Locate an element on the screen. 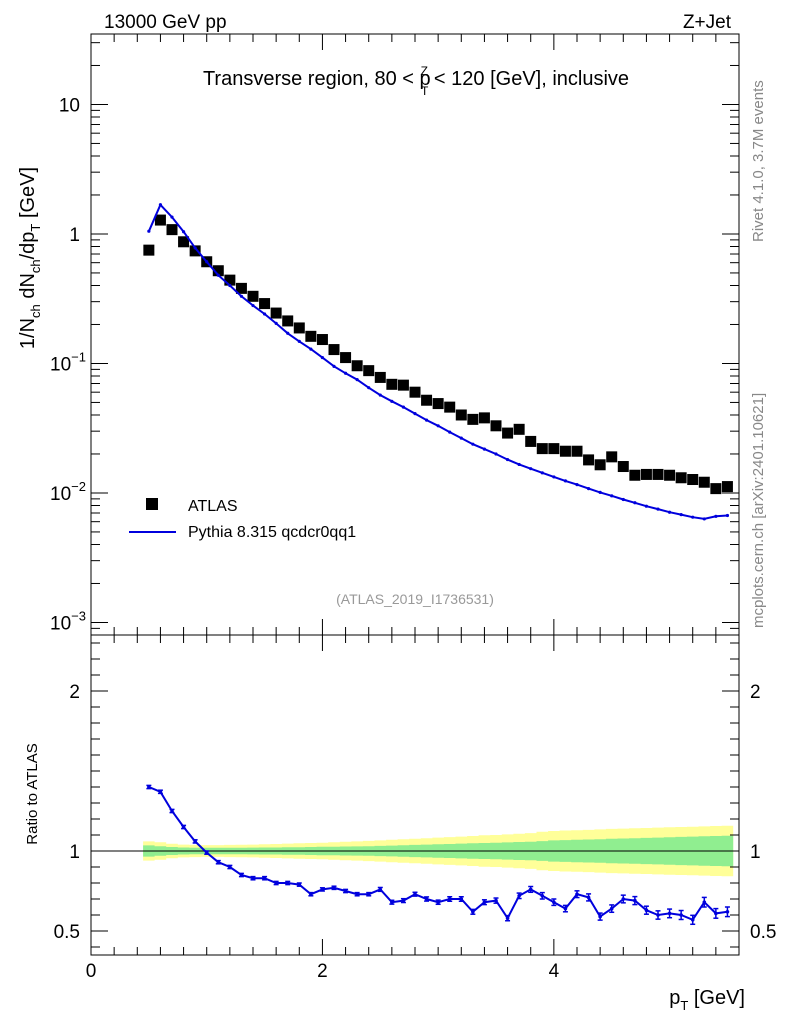  ratio-y-tick-label: 2 is located at coordinates (74, 692).